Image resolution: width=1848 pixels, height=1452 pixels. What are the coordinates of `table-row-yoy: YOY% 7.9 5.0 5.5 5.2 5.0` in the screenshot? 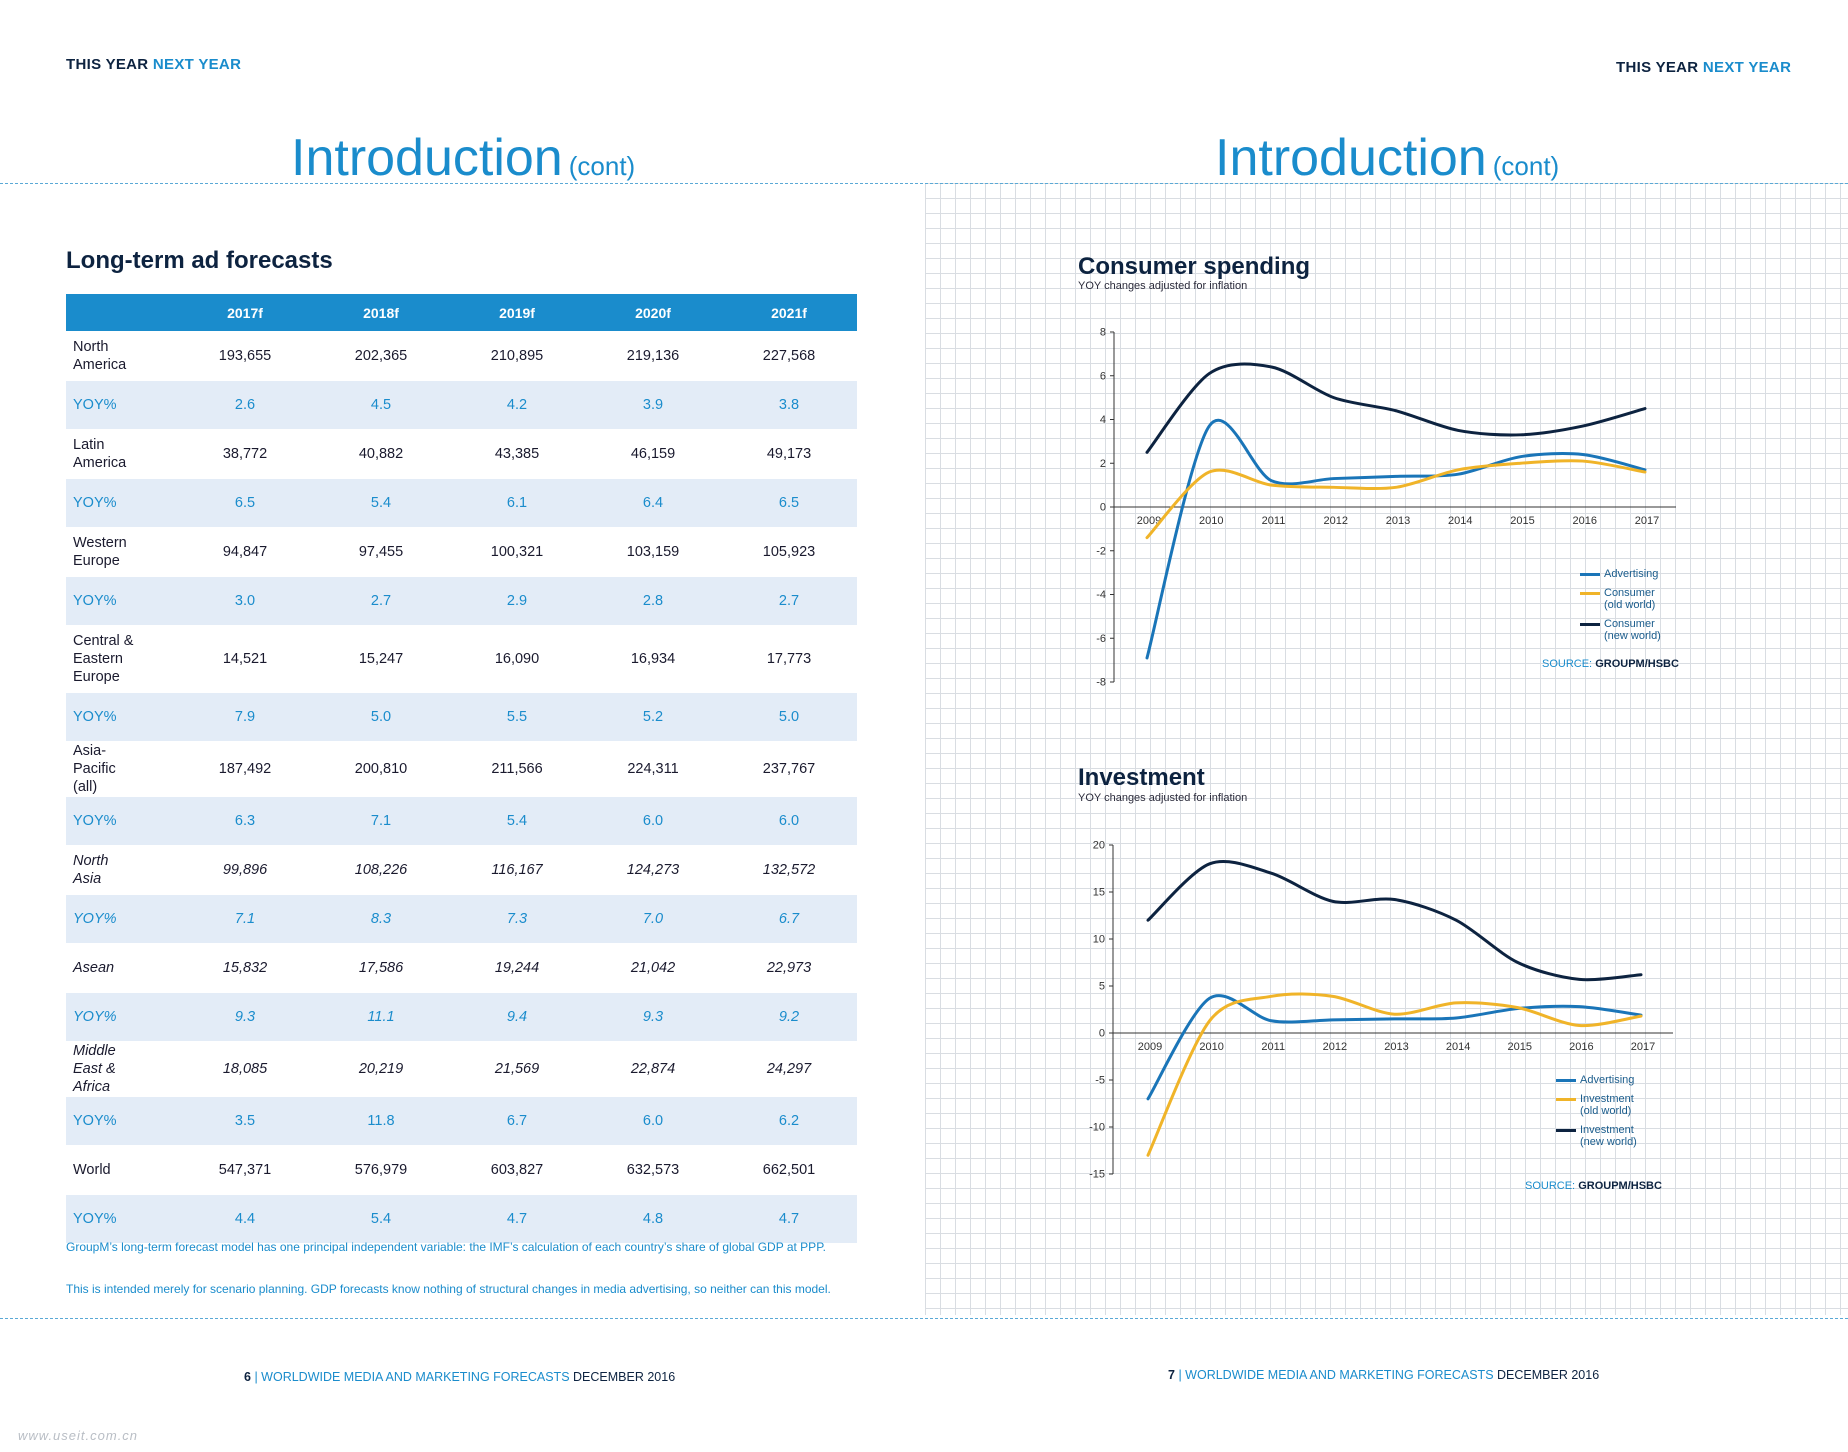 It's located at (461, 717).